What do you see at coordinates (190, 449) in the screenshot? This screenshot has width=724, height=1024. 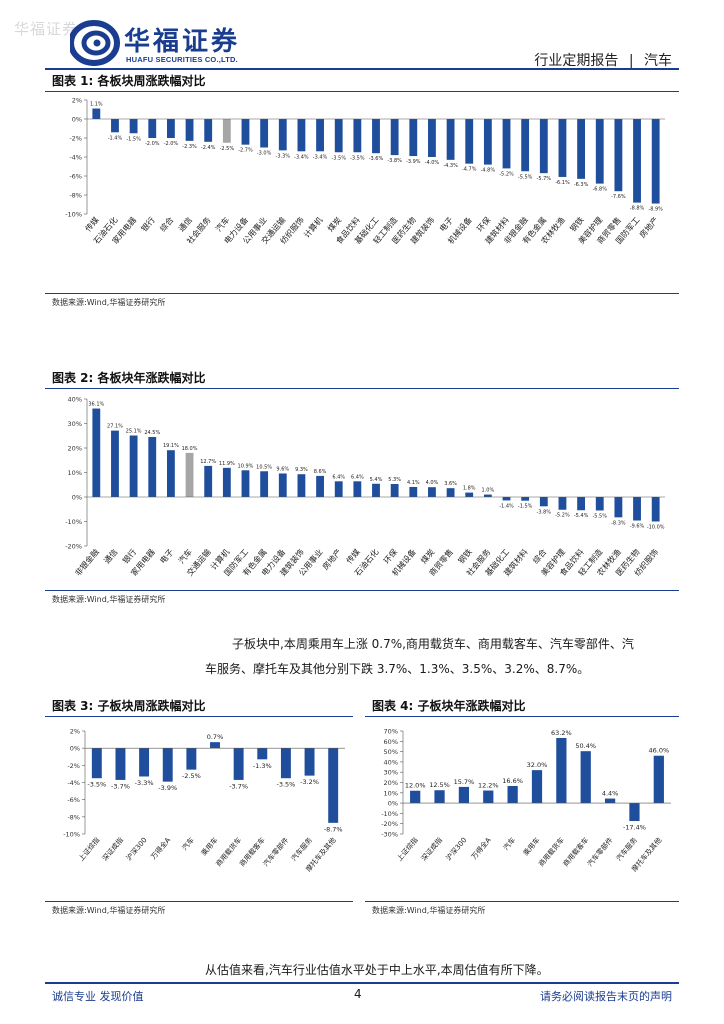 I see `data-label: 18.0%` at bounding box center [190, 449].